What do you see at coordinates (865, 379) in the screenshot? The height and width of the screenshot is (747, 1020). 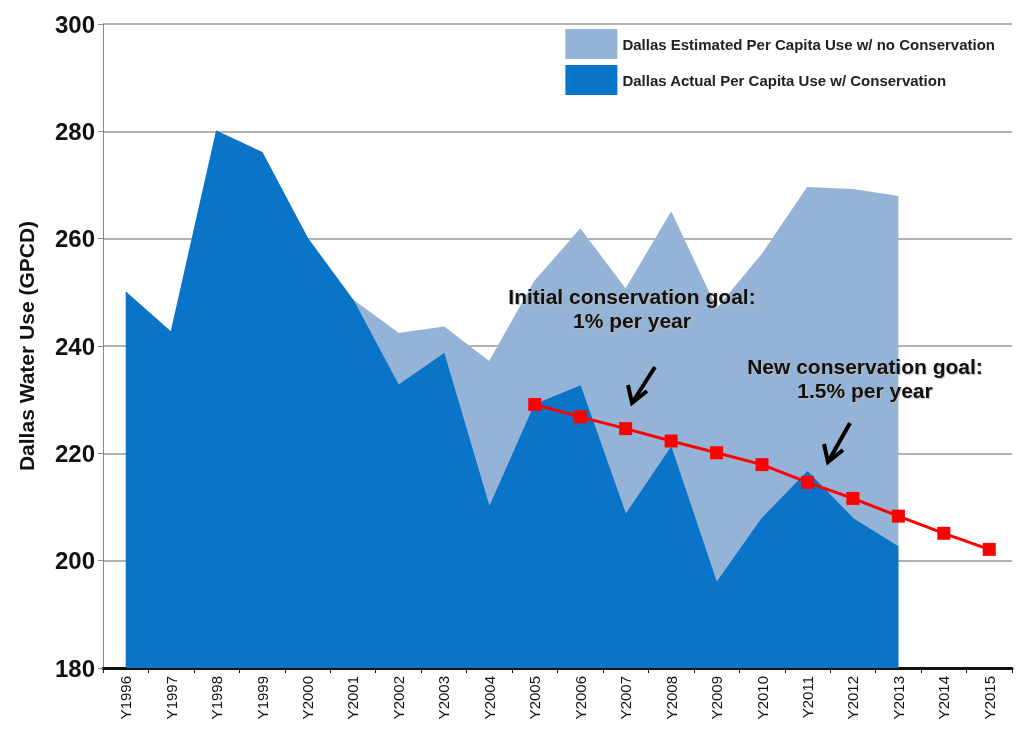 I see `annotation: New conservation goal: 1.5% per year` at bounding box center [865, 379].